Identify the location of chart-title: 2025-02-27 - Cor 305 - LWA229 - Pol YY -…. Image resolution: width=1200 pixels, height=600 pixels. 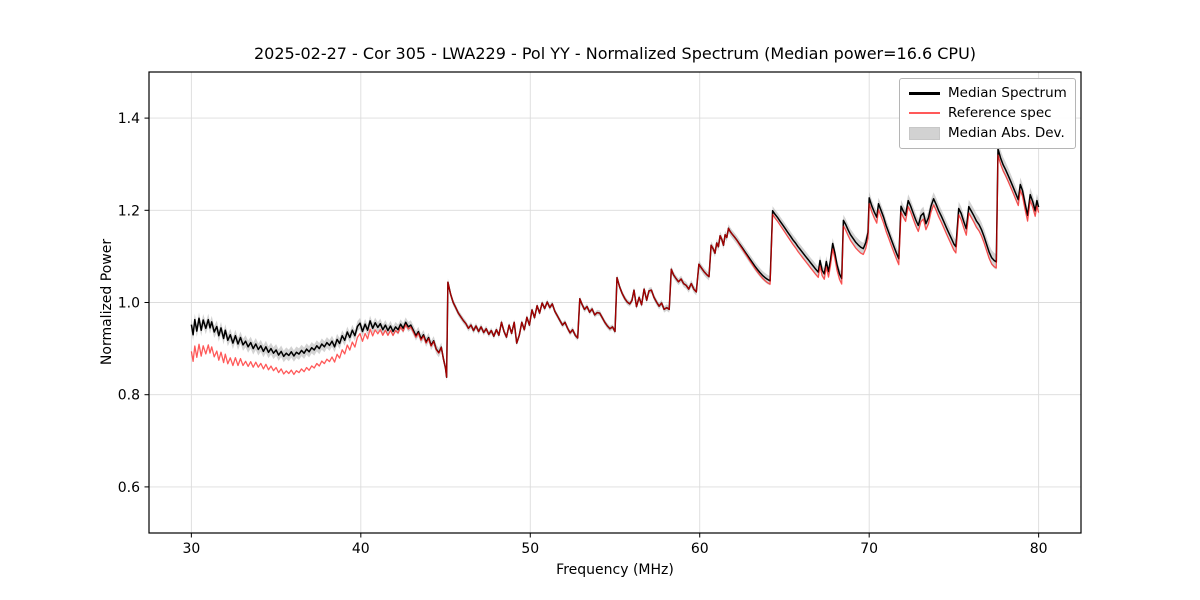
(615, 53).